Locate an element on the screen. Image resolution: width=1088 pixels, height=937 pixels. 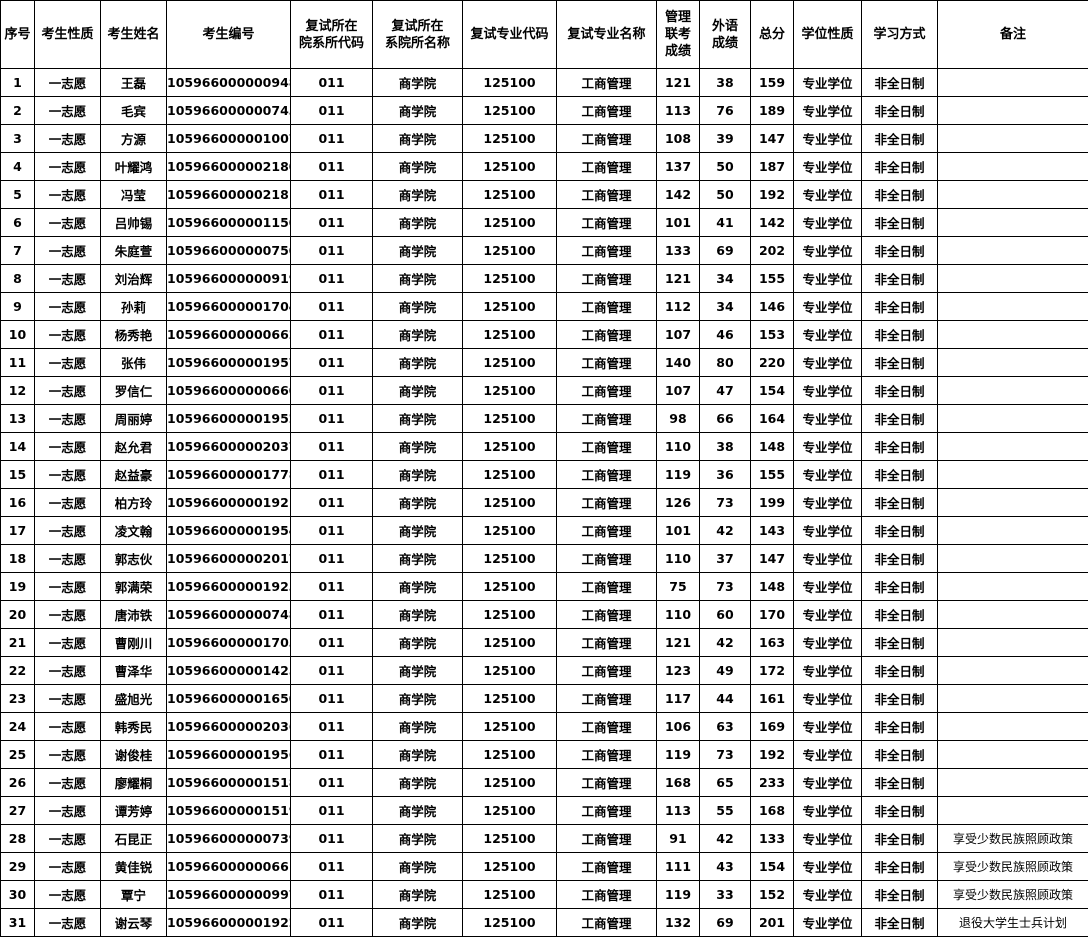
table-cell: 韩秀民 is located at coordinates (133, 726).